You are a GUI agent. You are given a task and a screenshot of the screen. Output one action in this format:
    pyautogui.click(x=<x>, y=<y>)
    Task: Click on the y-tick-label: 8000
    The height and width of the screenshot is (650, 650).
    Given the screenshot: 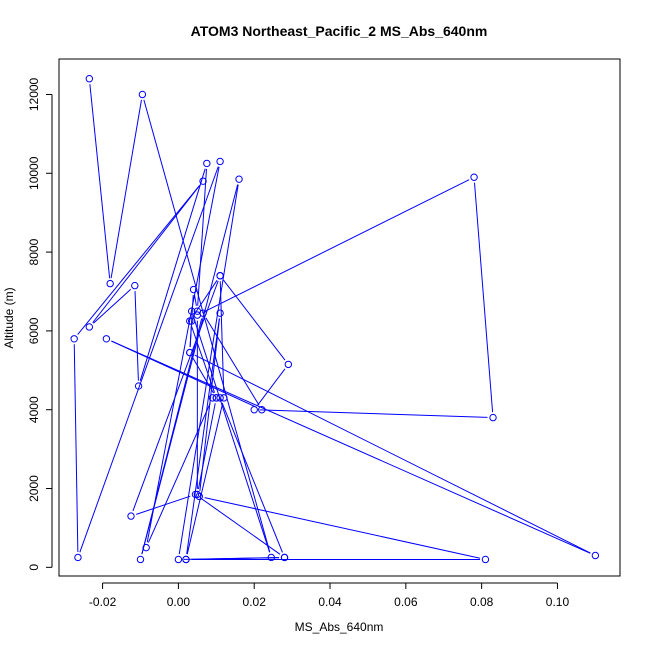 What is the action you would take?
    pyautogui.click(x=34, y=251)
    